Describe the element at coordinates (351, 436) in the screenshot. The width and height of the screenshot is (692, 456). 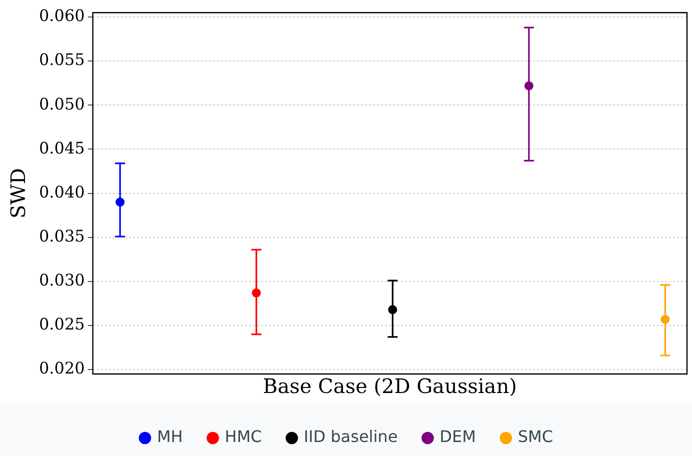
I see `legend-label: IID baseline` at that location.